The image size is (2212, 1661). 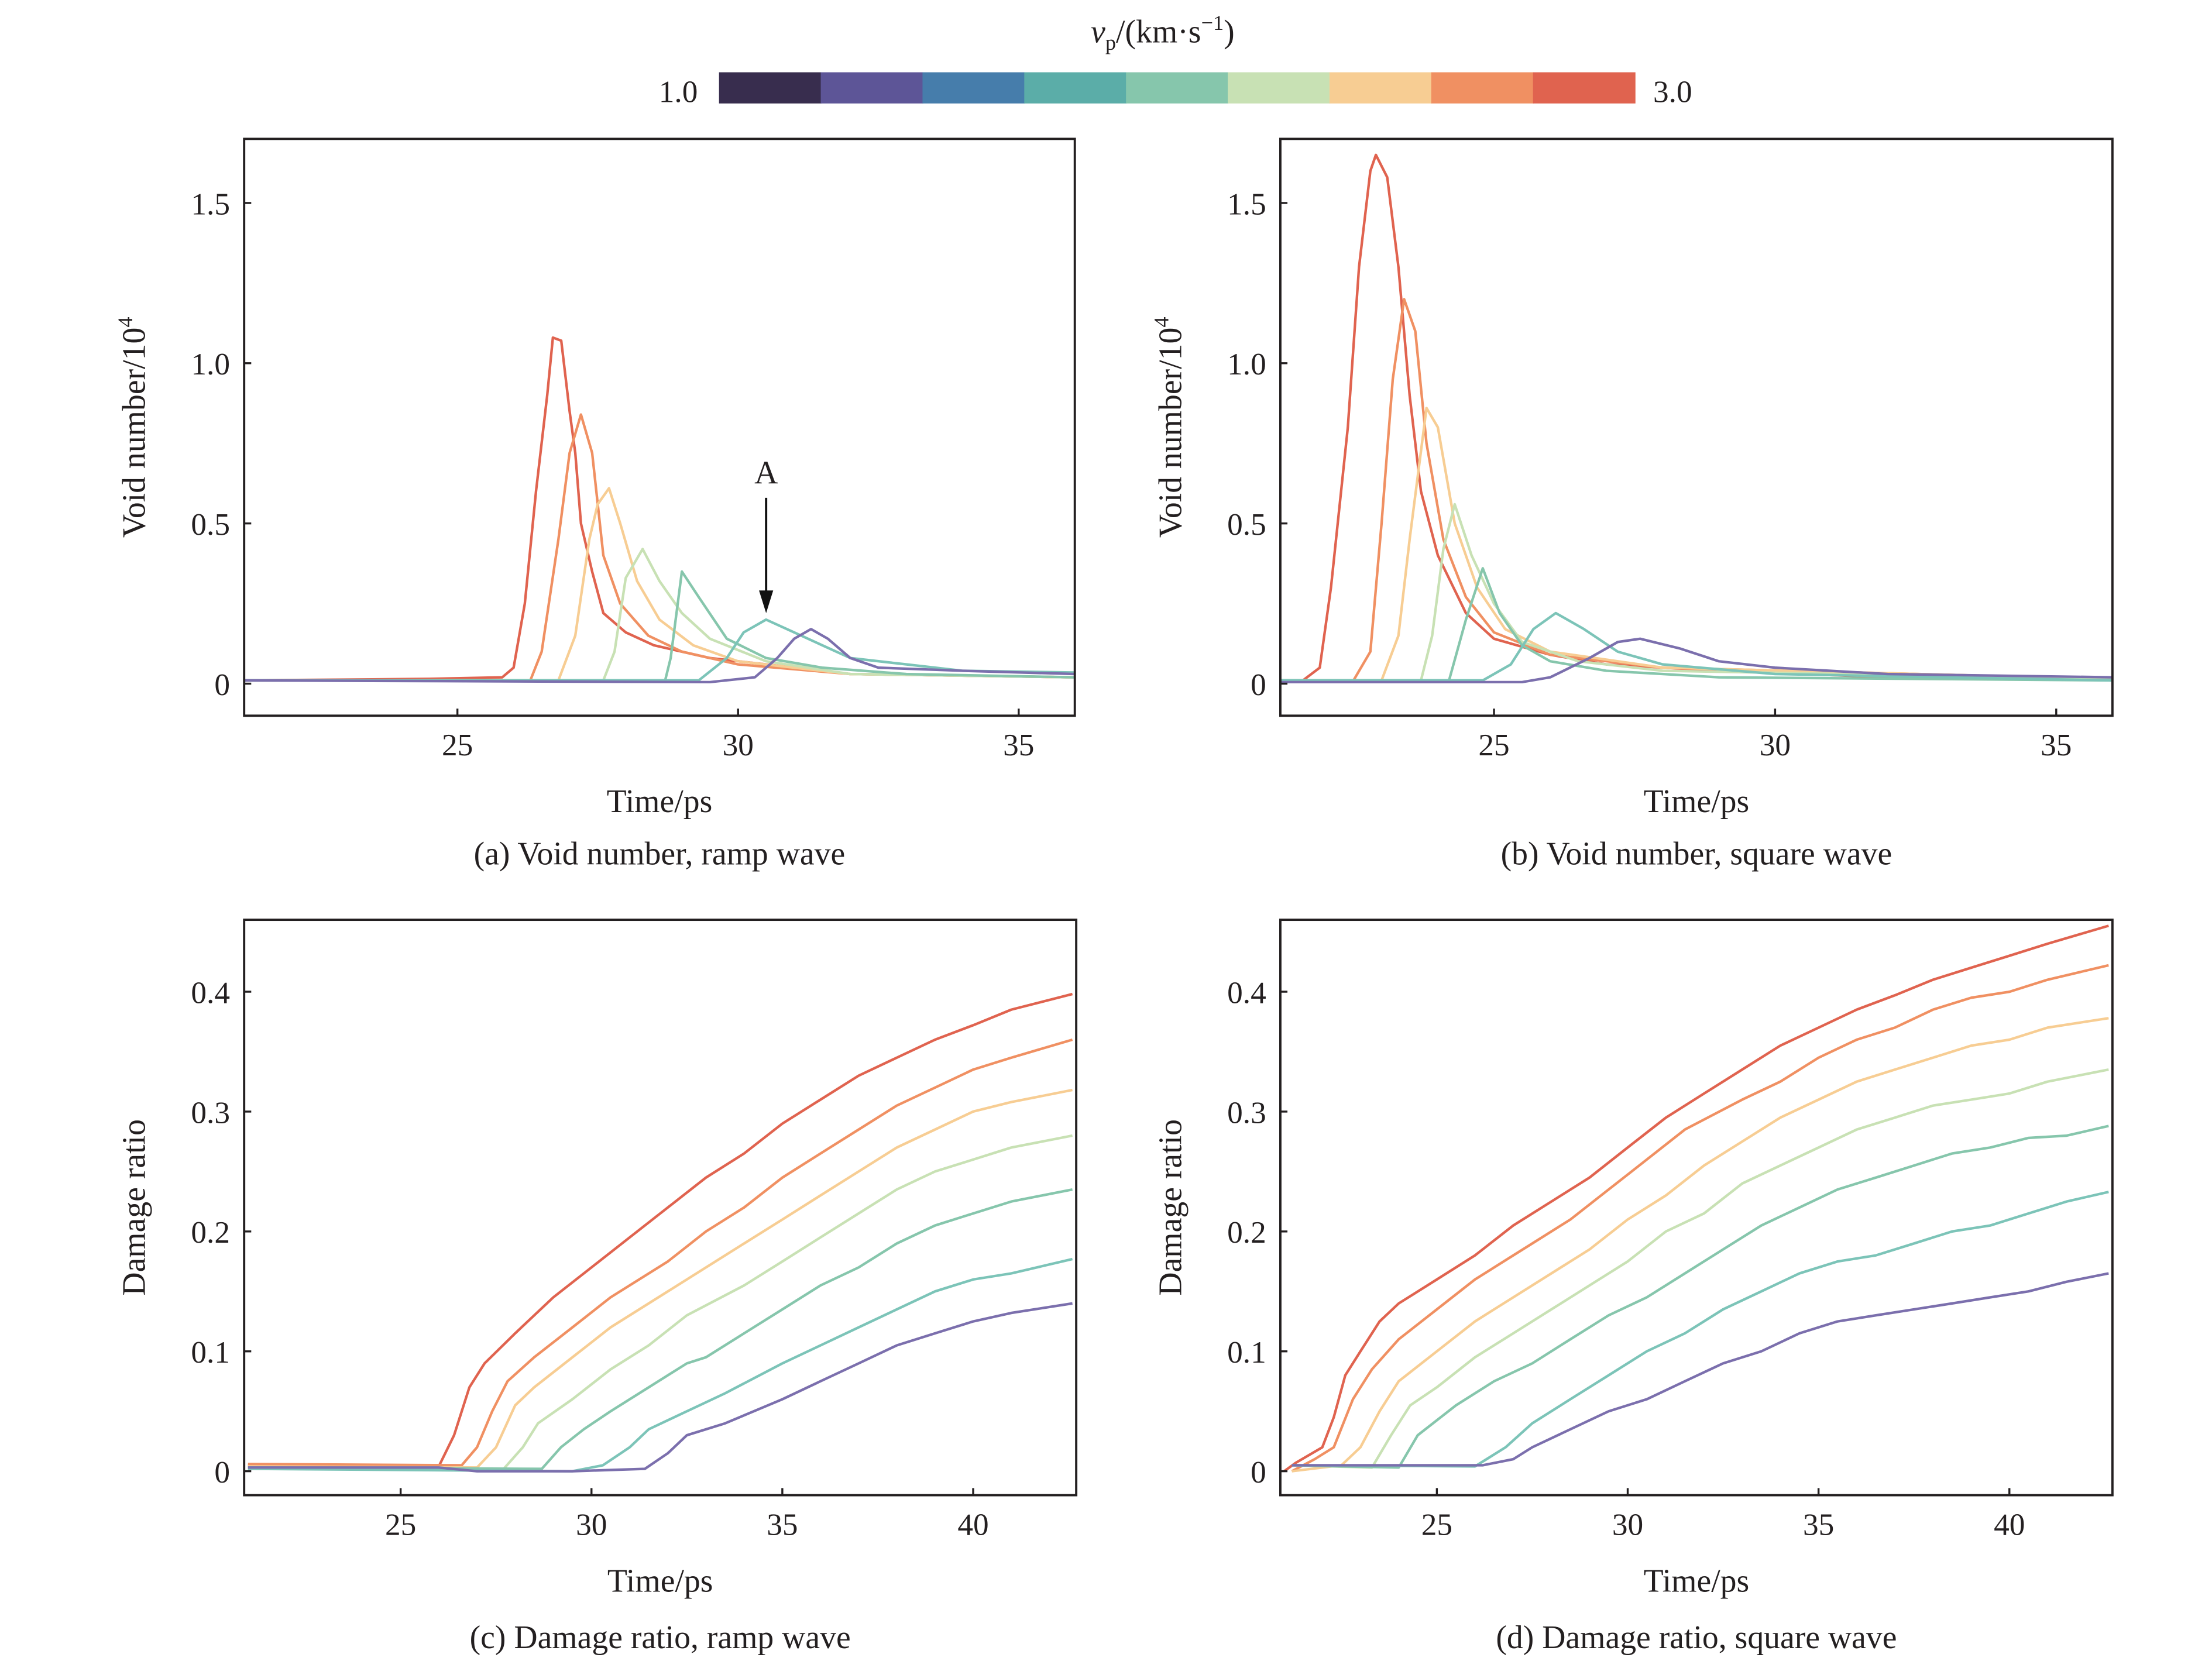 What do you see at coordinates (1212, 23) in the screenshot?
I see `colorbar-title-exp: −1` at bounding box center [1212, 23].